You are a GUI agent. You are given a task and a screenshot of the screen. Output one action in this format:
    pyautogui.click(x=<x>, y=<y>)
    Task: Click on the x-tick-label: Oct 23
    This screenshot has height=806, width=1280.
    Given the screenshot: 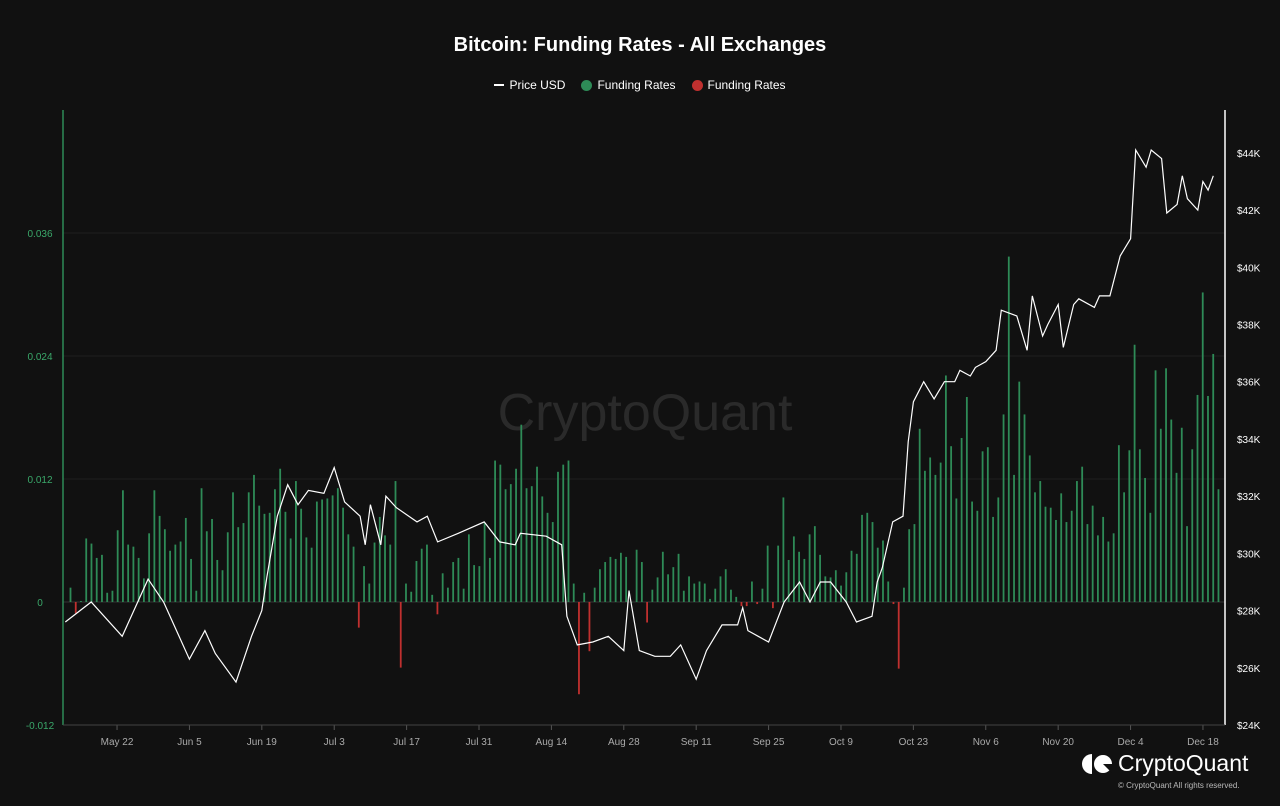 What is the action you would take?
    pyautogui.click(x=914, y=742)
    